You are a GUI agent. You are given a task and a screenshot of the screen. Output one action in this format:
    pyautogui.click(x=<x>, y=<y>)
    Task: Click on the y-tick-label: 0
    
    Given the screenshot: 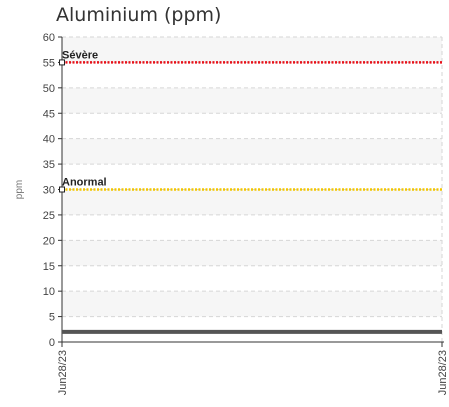 What is the action you would take?
    pyautogui.click(x=52, y=343)
    